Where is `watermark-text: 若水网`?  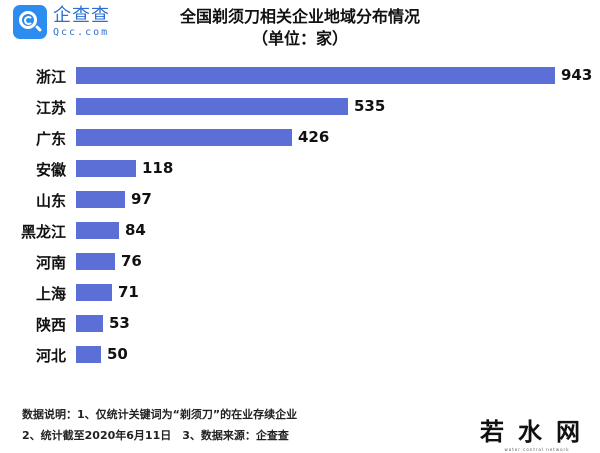
watermark-text: 若水网 is located at coordinates (537, 432).